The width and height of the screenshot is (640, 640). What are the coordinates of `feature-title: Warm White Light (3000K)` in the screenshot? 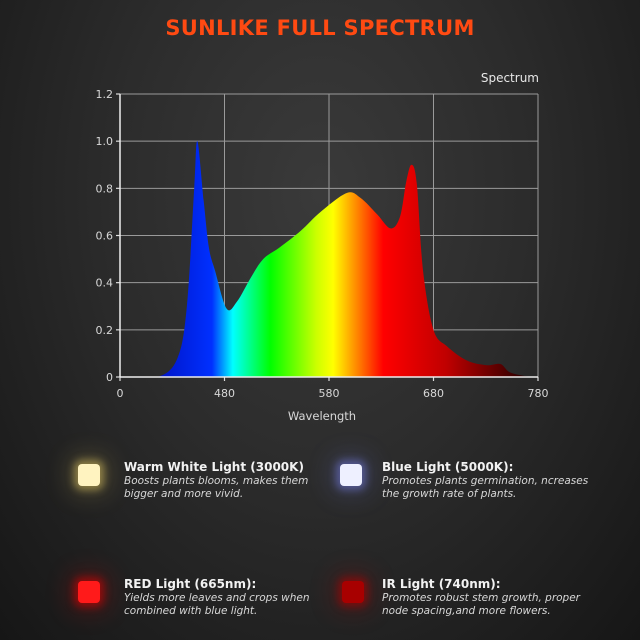 It's located at (214, 467).